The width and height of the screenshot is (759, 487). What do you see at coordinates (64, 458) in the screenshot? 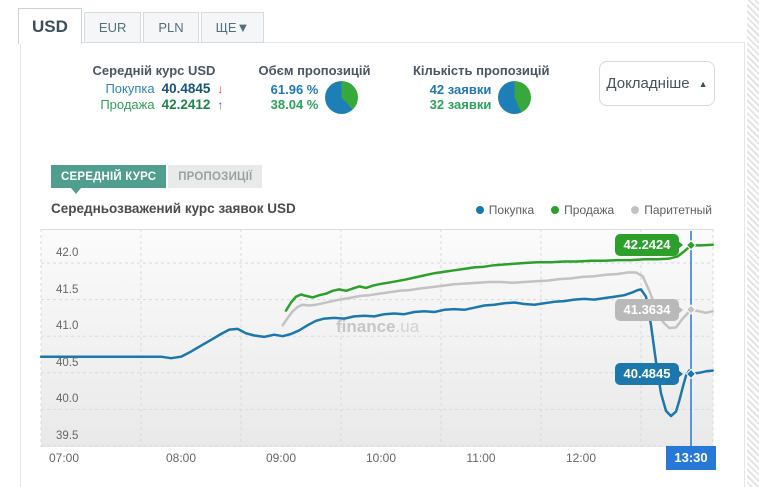
I see `x-axis-label: 07:00` at bounding box center [64, 458].